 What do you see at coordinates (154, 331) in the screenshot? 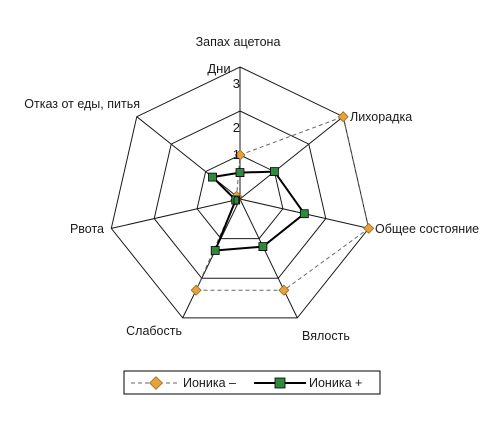
I see `axis-label-weakness: Слабость` at bounding box center [154, 331].